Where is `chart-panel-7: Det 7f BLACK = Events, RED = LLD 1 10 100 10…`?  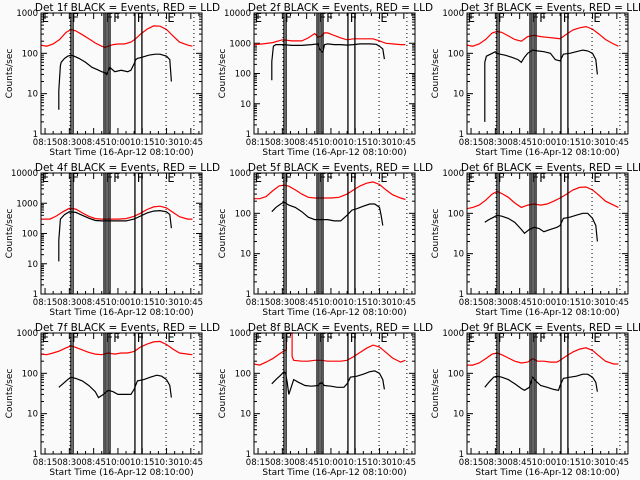
chart-panel-7: Det 7f BLACK = Events, RED = LLD 1 10 100 10… is located at coordinates (112, 400).